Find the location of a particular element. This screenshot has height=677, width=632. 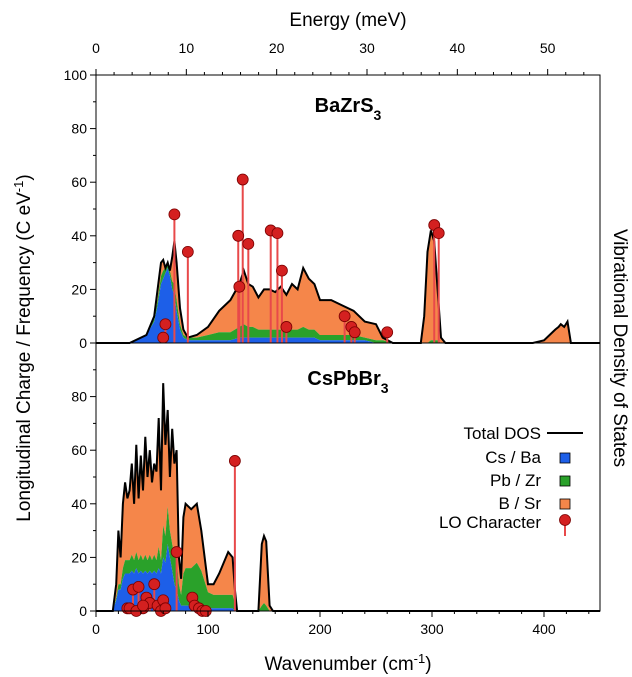

top-tick-label: 30 is located at coordinates (367, 48).